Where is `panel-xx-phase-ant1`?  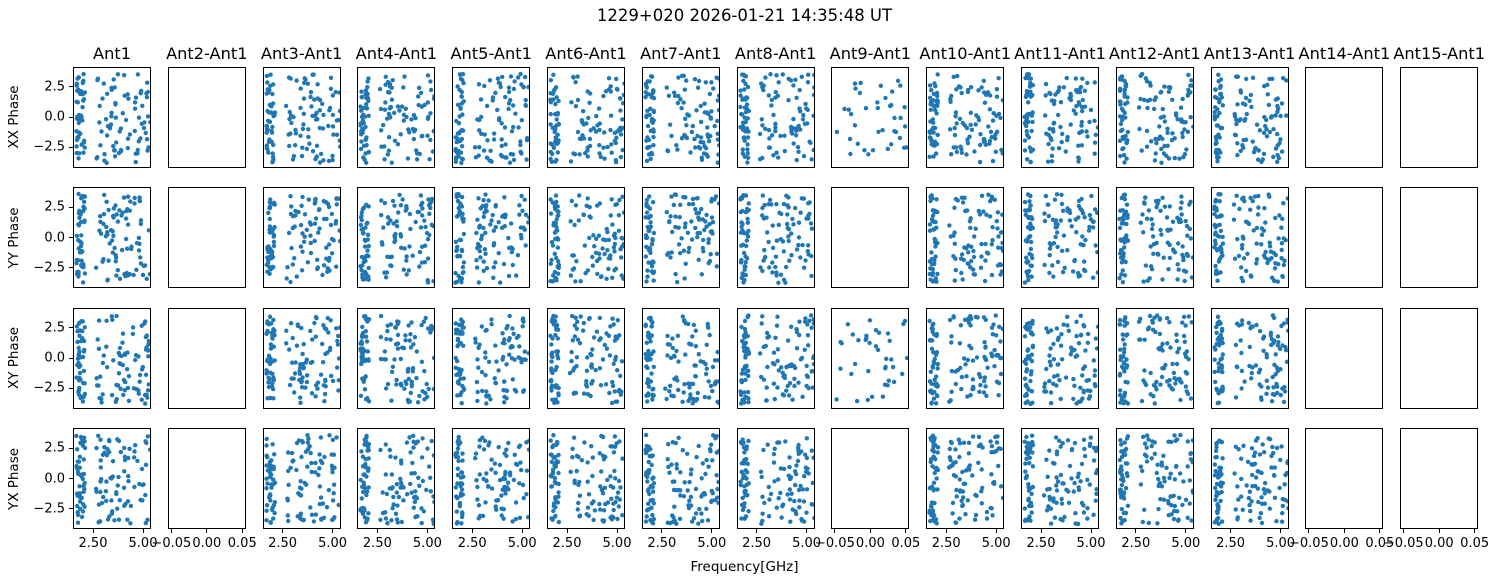 panel-xx-phase-ant1 is located at coordinates (112, 117).